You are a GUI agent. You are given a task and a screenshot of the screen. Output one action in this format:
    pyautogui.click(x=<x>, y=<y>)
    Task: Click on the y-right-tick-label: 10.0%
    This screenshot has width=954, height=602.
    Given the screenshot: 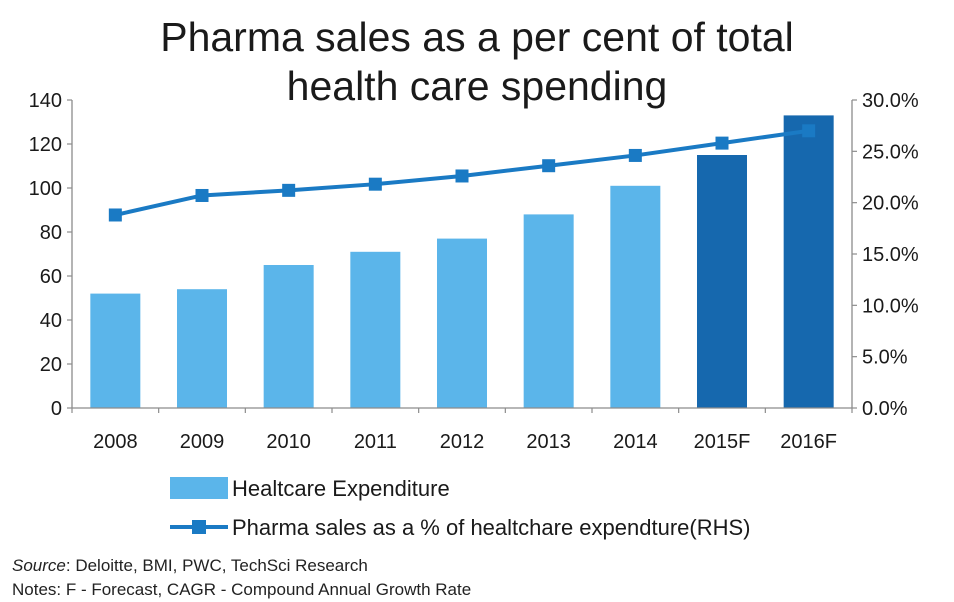 What is the action you would take?
    pyautogui.click(x=890, y=306)
    